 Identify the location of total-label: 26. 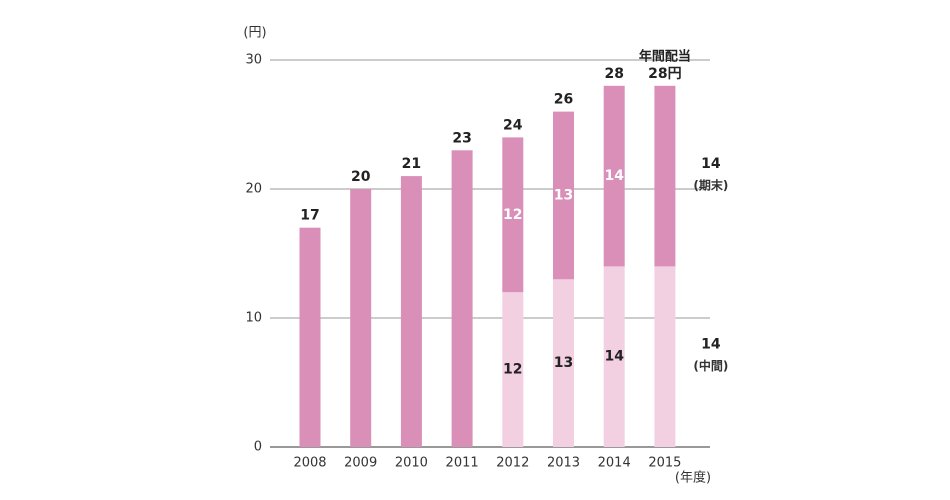
(563, 100).